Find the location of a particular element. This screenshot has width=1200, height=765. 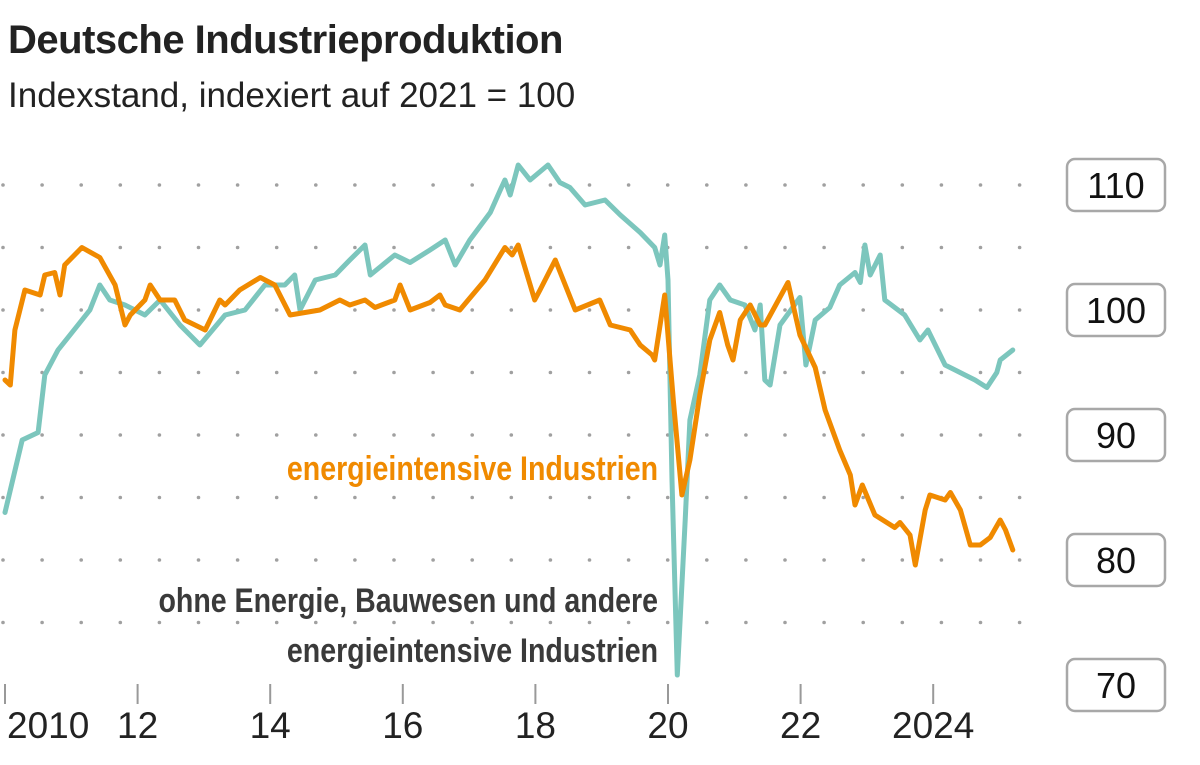

y-tick-box is located at coordinates (1116, 435).